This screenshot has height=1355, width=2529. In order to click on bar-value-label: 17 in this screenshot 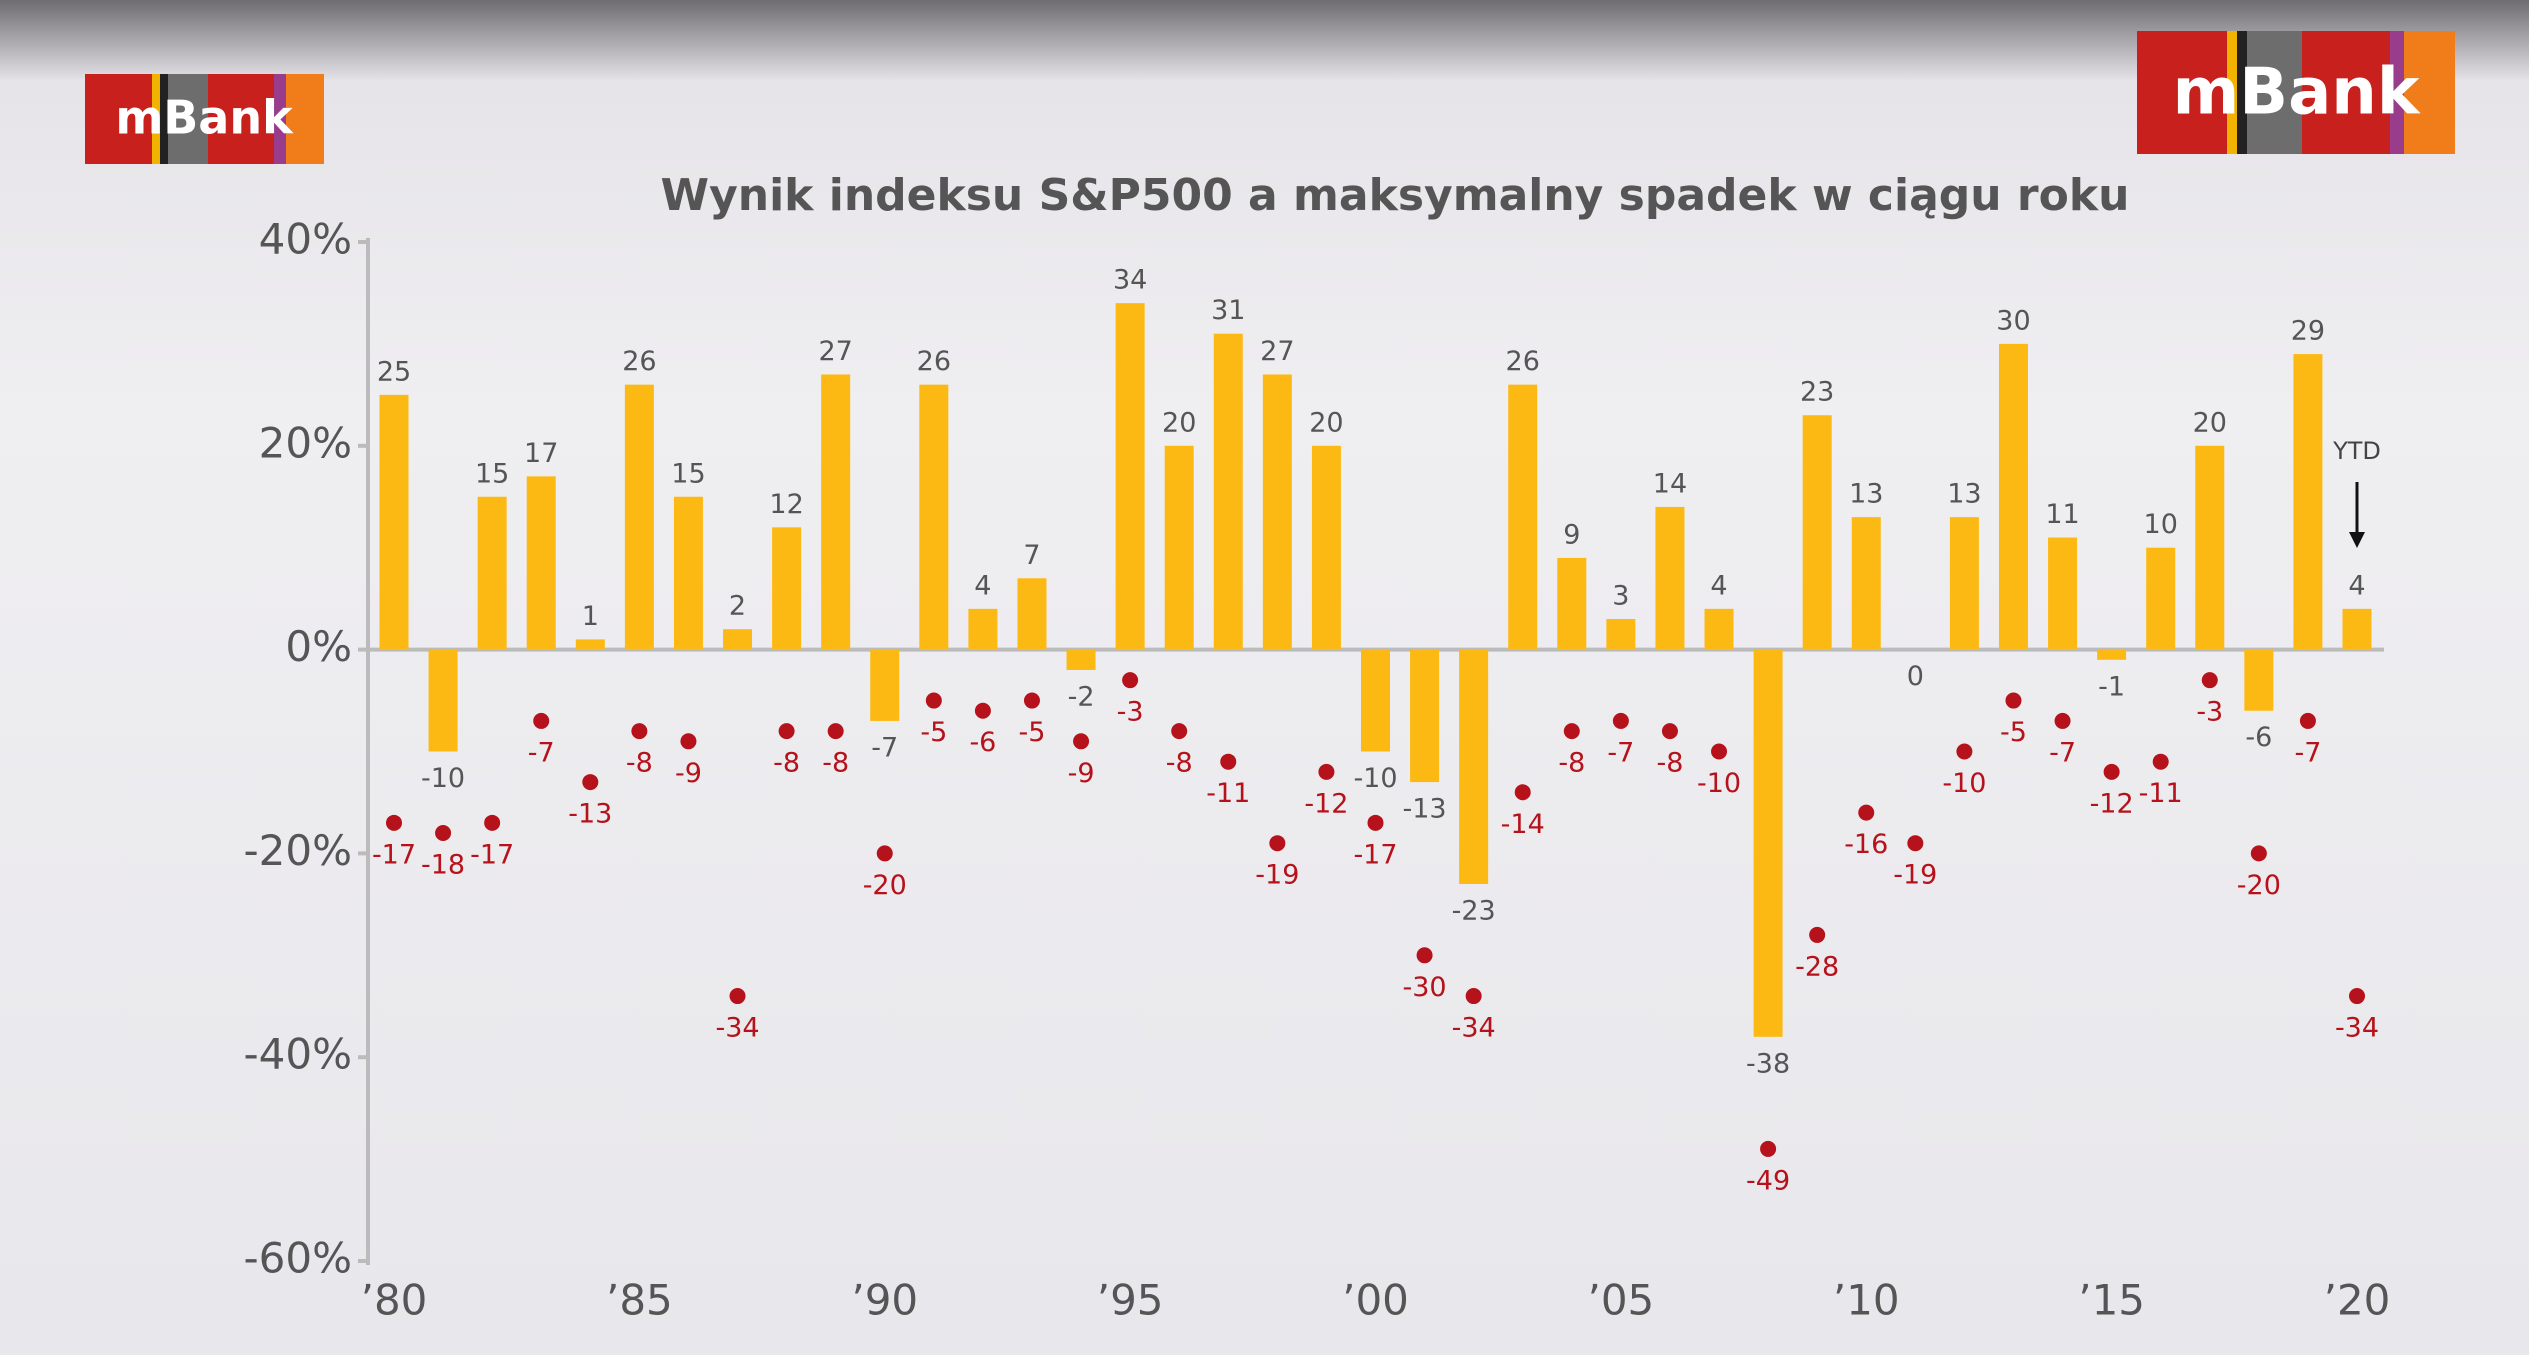, I will do `click(541, 453)`.